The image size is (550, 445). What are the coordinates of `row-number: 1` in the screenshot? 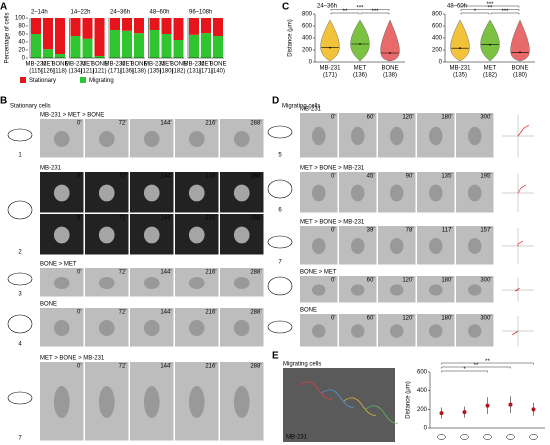 It's located at (20, 156).